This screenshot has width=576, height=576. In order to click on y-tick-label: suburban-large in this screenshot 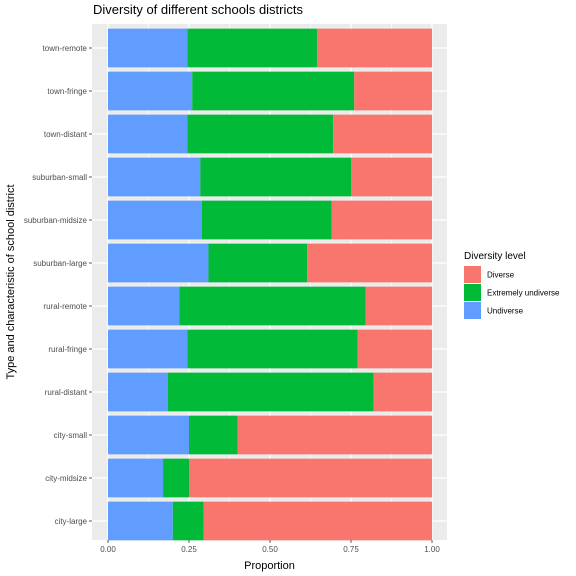, I will do `click(60, 263)`.